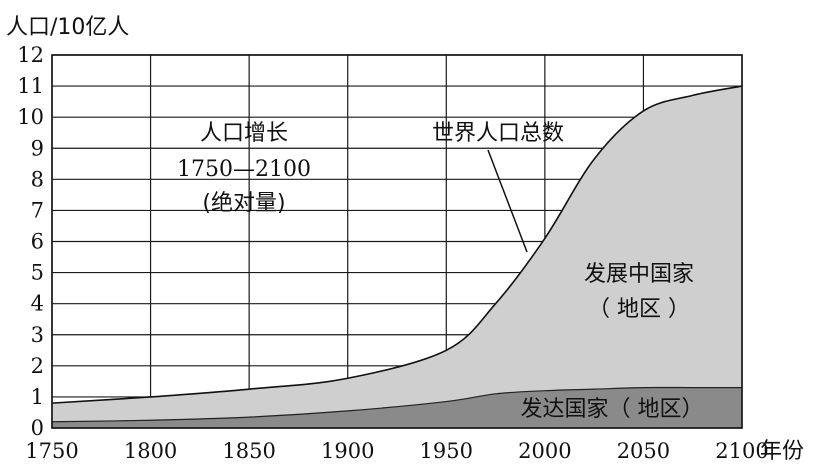 This screenshot has width=836, height=469. I want to click on annotation-developing-line2: （ 地区 ）, so click(639, 309).